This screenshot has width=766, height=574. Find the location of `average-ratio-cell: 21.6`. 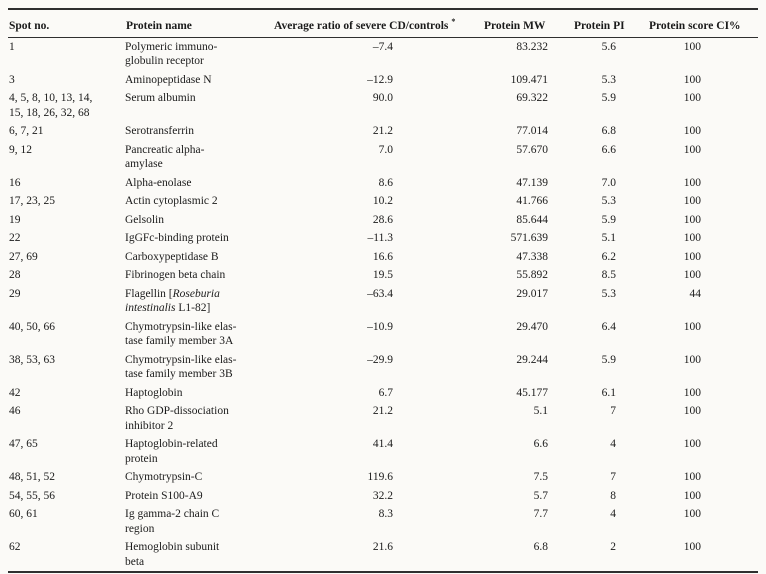

average-ratio-cell: 21.6 is located at coordinates (382, 547).